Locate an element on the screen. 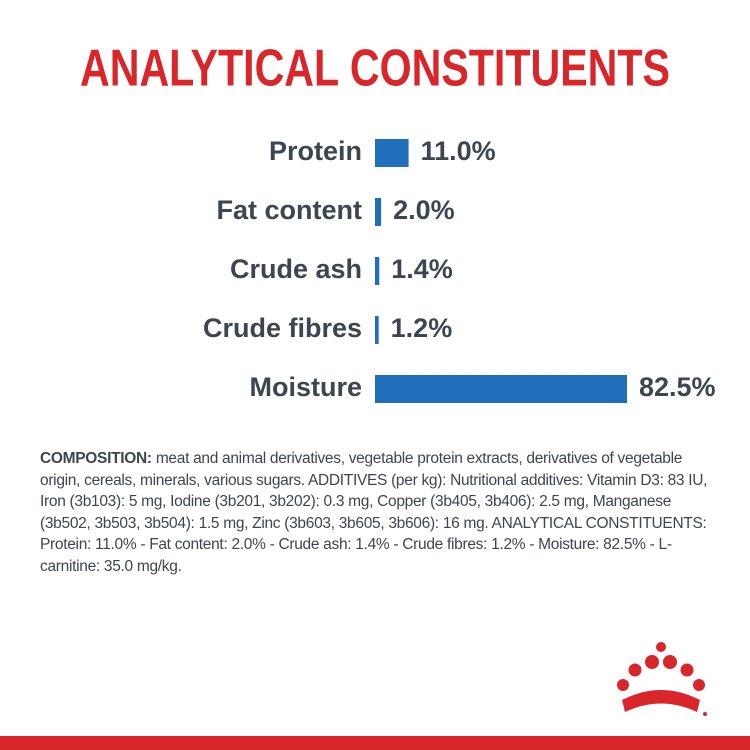 This screenshot has width=750, height=750. value-label: 2.0% is located at coordinates (424, 210).